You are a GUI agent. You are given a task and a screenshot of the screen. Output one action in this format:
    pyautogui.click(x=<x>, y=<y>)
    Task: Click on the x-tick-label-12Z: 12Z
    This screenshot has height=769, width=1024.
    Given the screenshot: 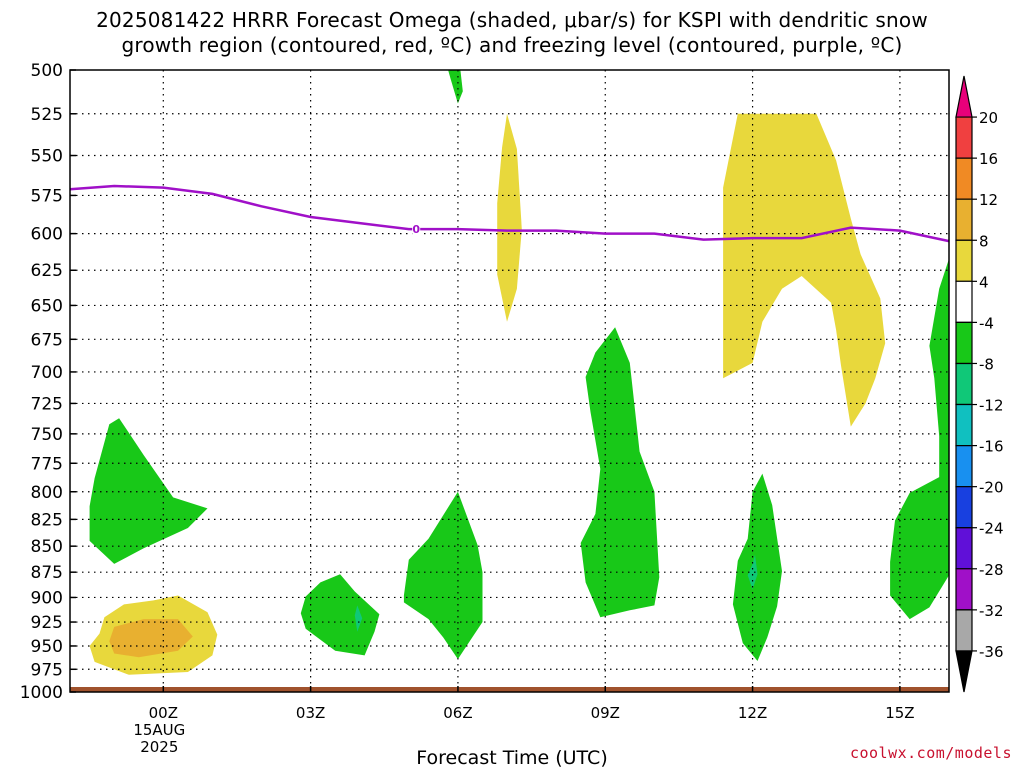 What is the action you would take?
    pyautogui.click(x=752, y=713)
    